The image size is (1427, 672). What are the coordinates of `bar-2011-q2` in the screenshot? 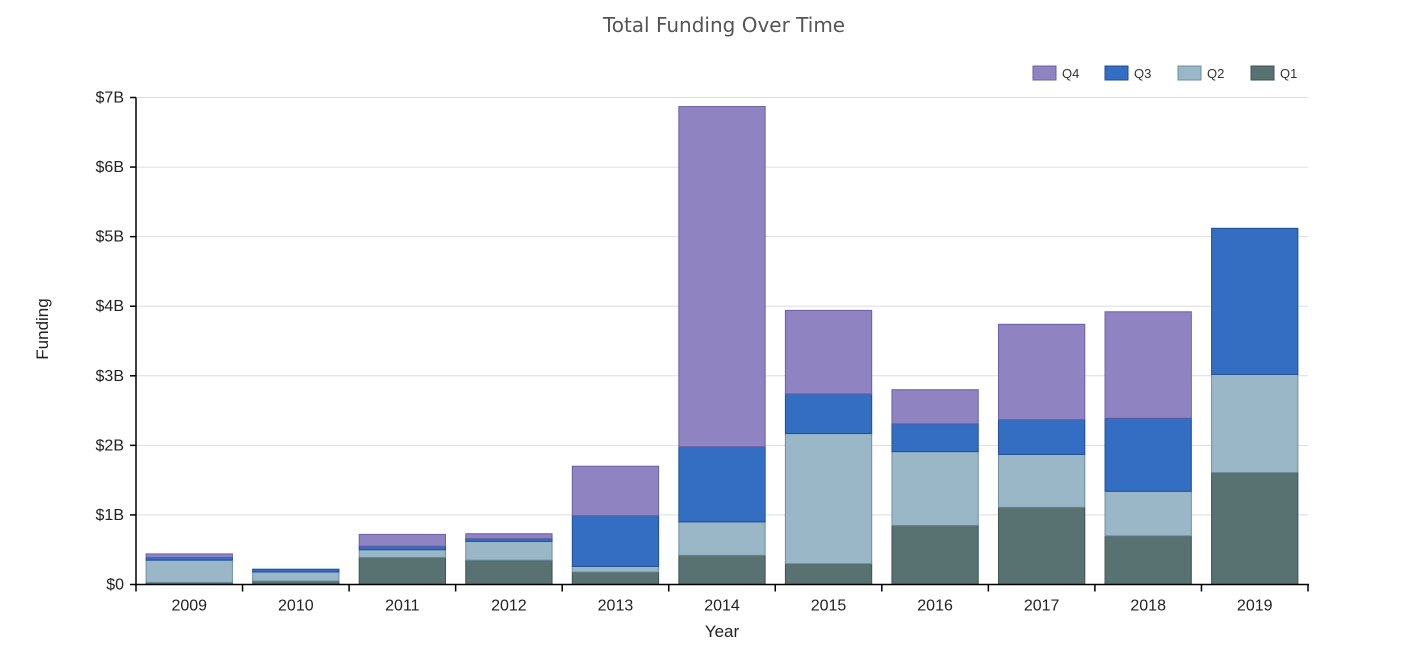 It's located at (402, 553).